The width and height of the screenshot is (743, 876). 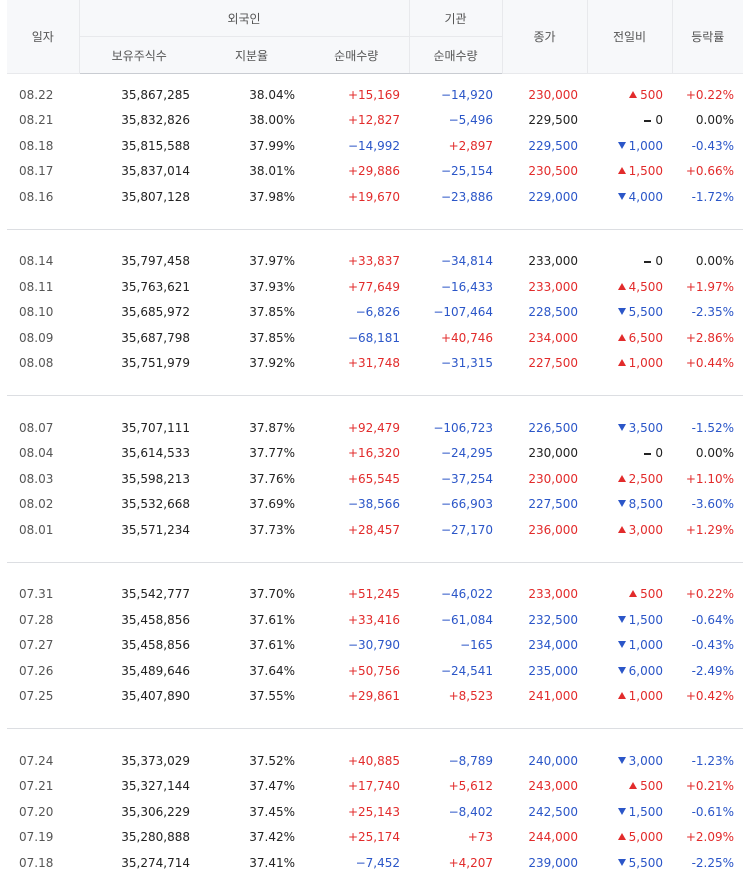 What do you see at coordinates (648, 261) in the screenshot?
I see `flat-dash-icon` at bounding box center [648, 261].